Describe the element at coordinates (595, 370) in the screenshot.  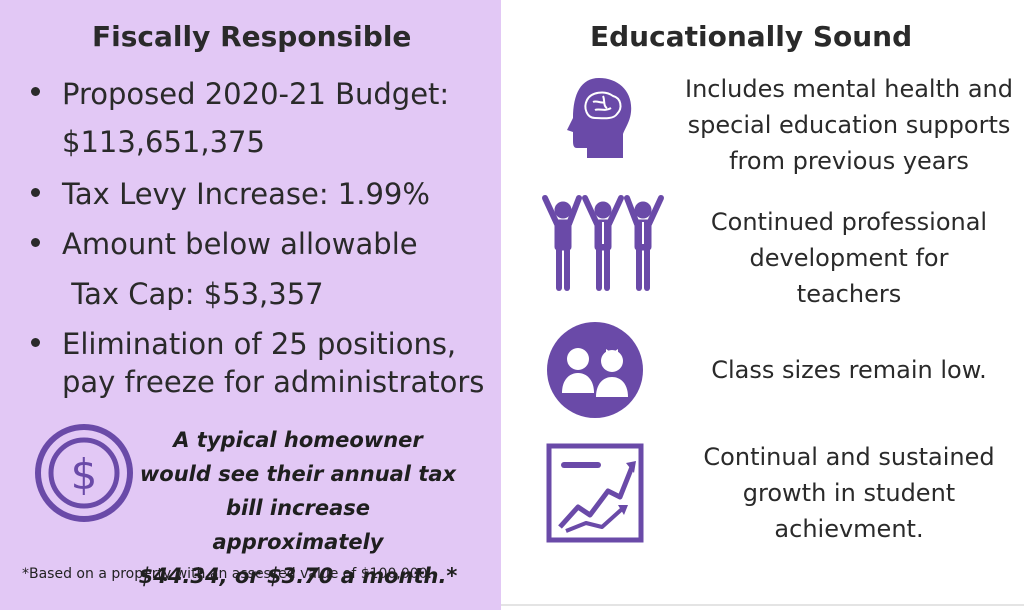
I see `students-circle-icon` at that location.